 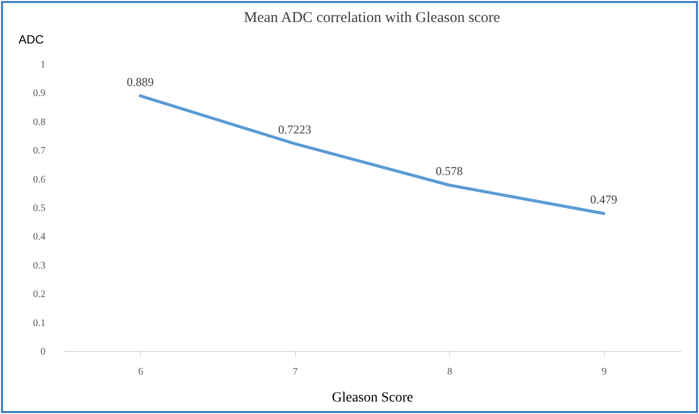 I want to click on y-axis-title: ADC, so click(x=31, y=39).